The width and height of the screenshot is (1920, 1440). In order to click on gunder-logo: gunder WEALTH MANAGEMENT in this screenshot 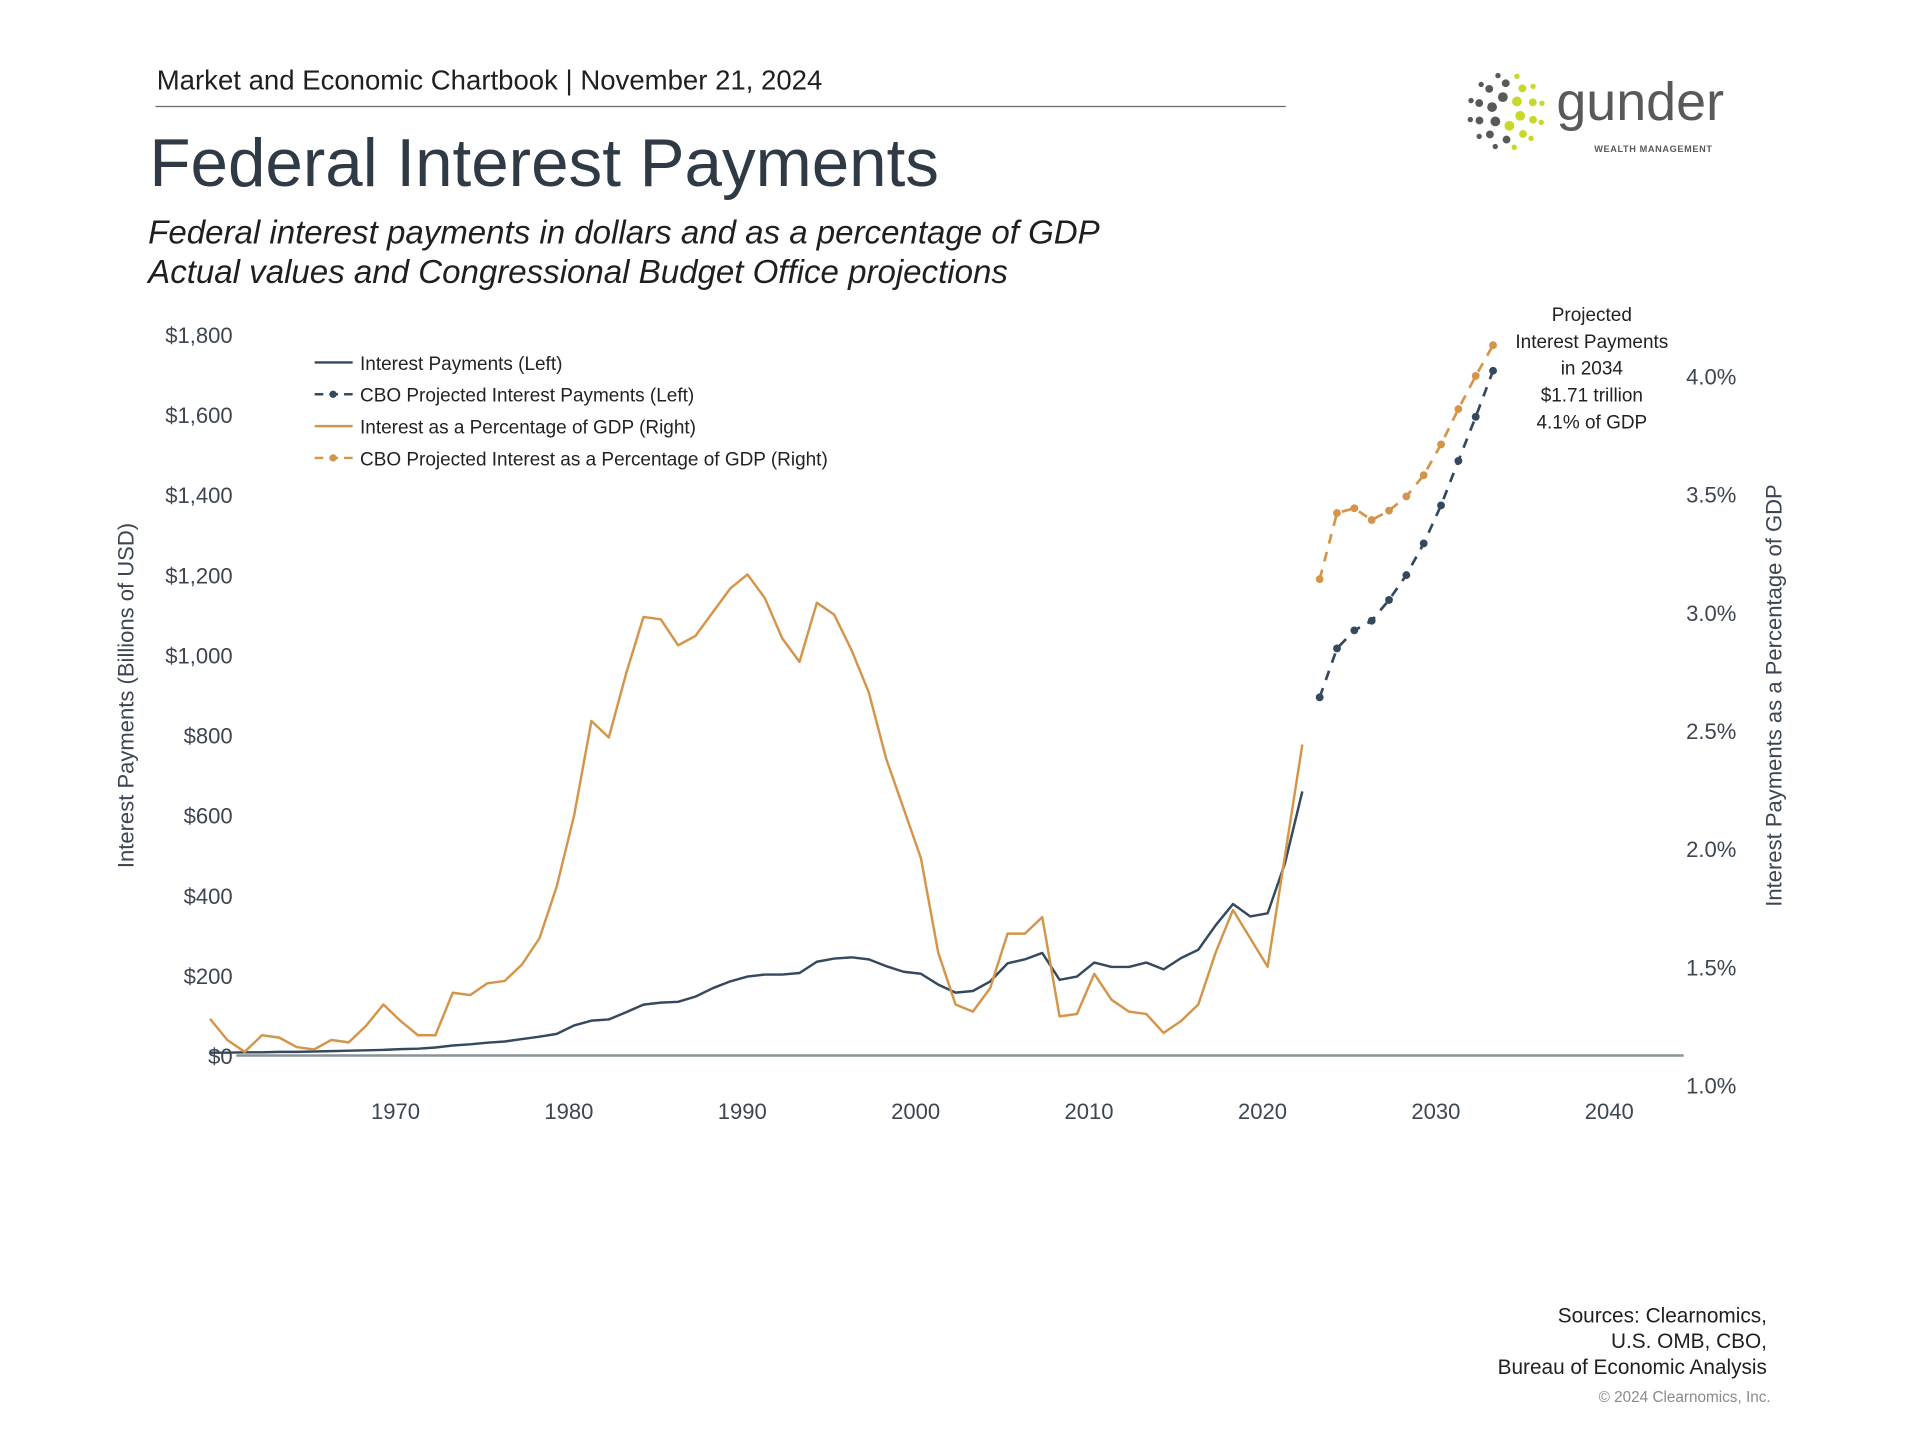, I will do `click(1595, 113)`.